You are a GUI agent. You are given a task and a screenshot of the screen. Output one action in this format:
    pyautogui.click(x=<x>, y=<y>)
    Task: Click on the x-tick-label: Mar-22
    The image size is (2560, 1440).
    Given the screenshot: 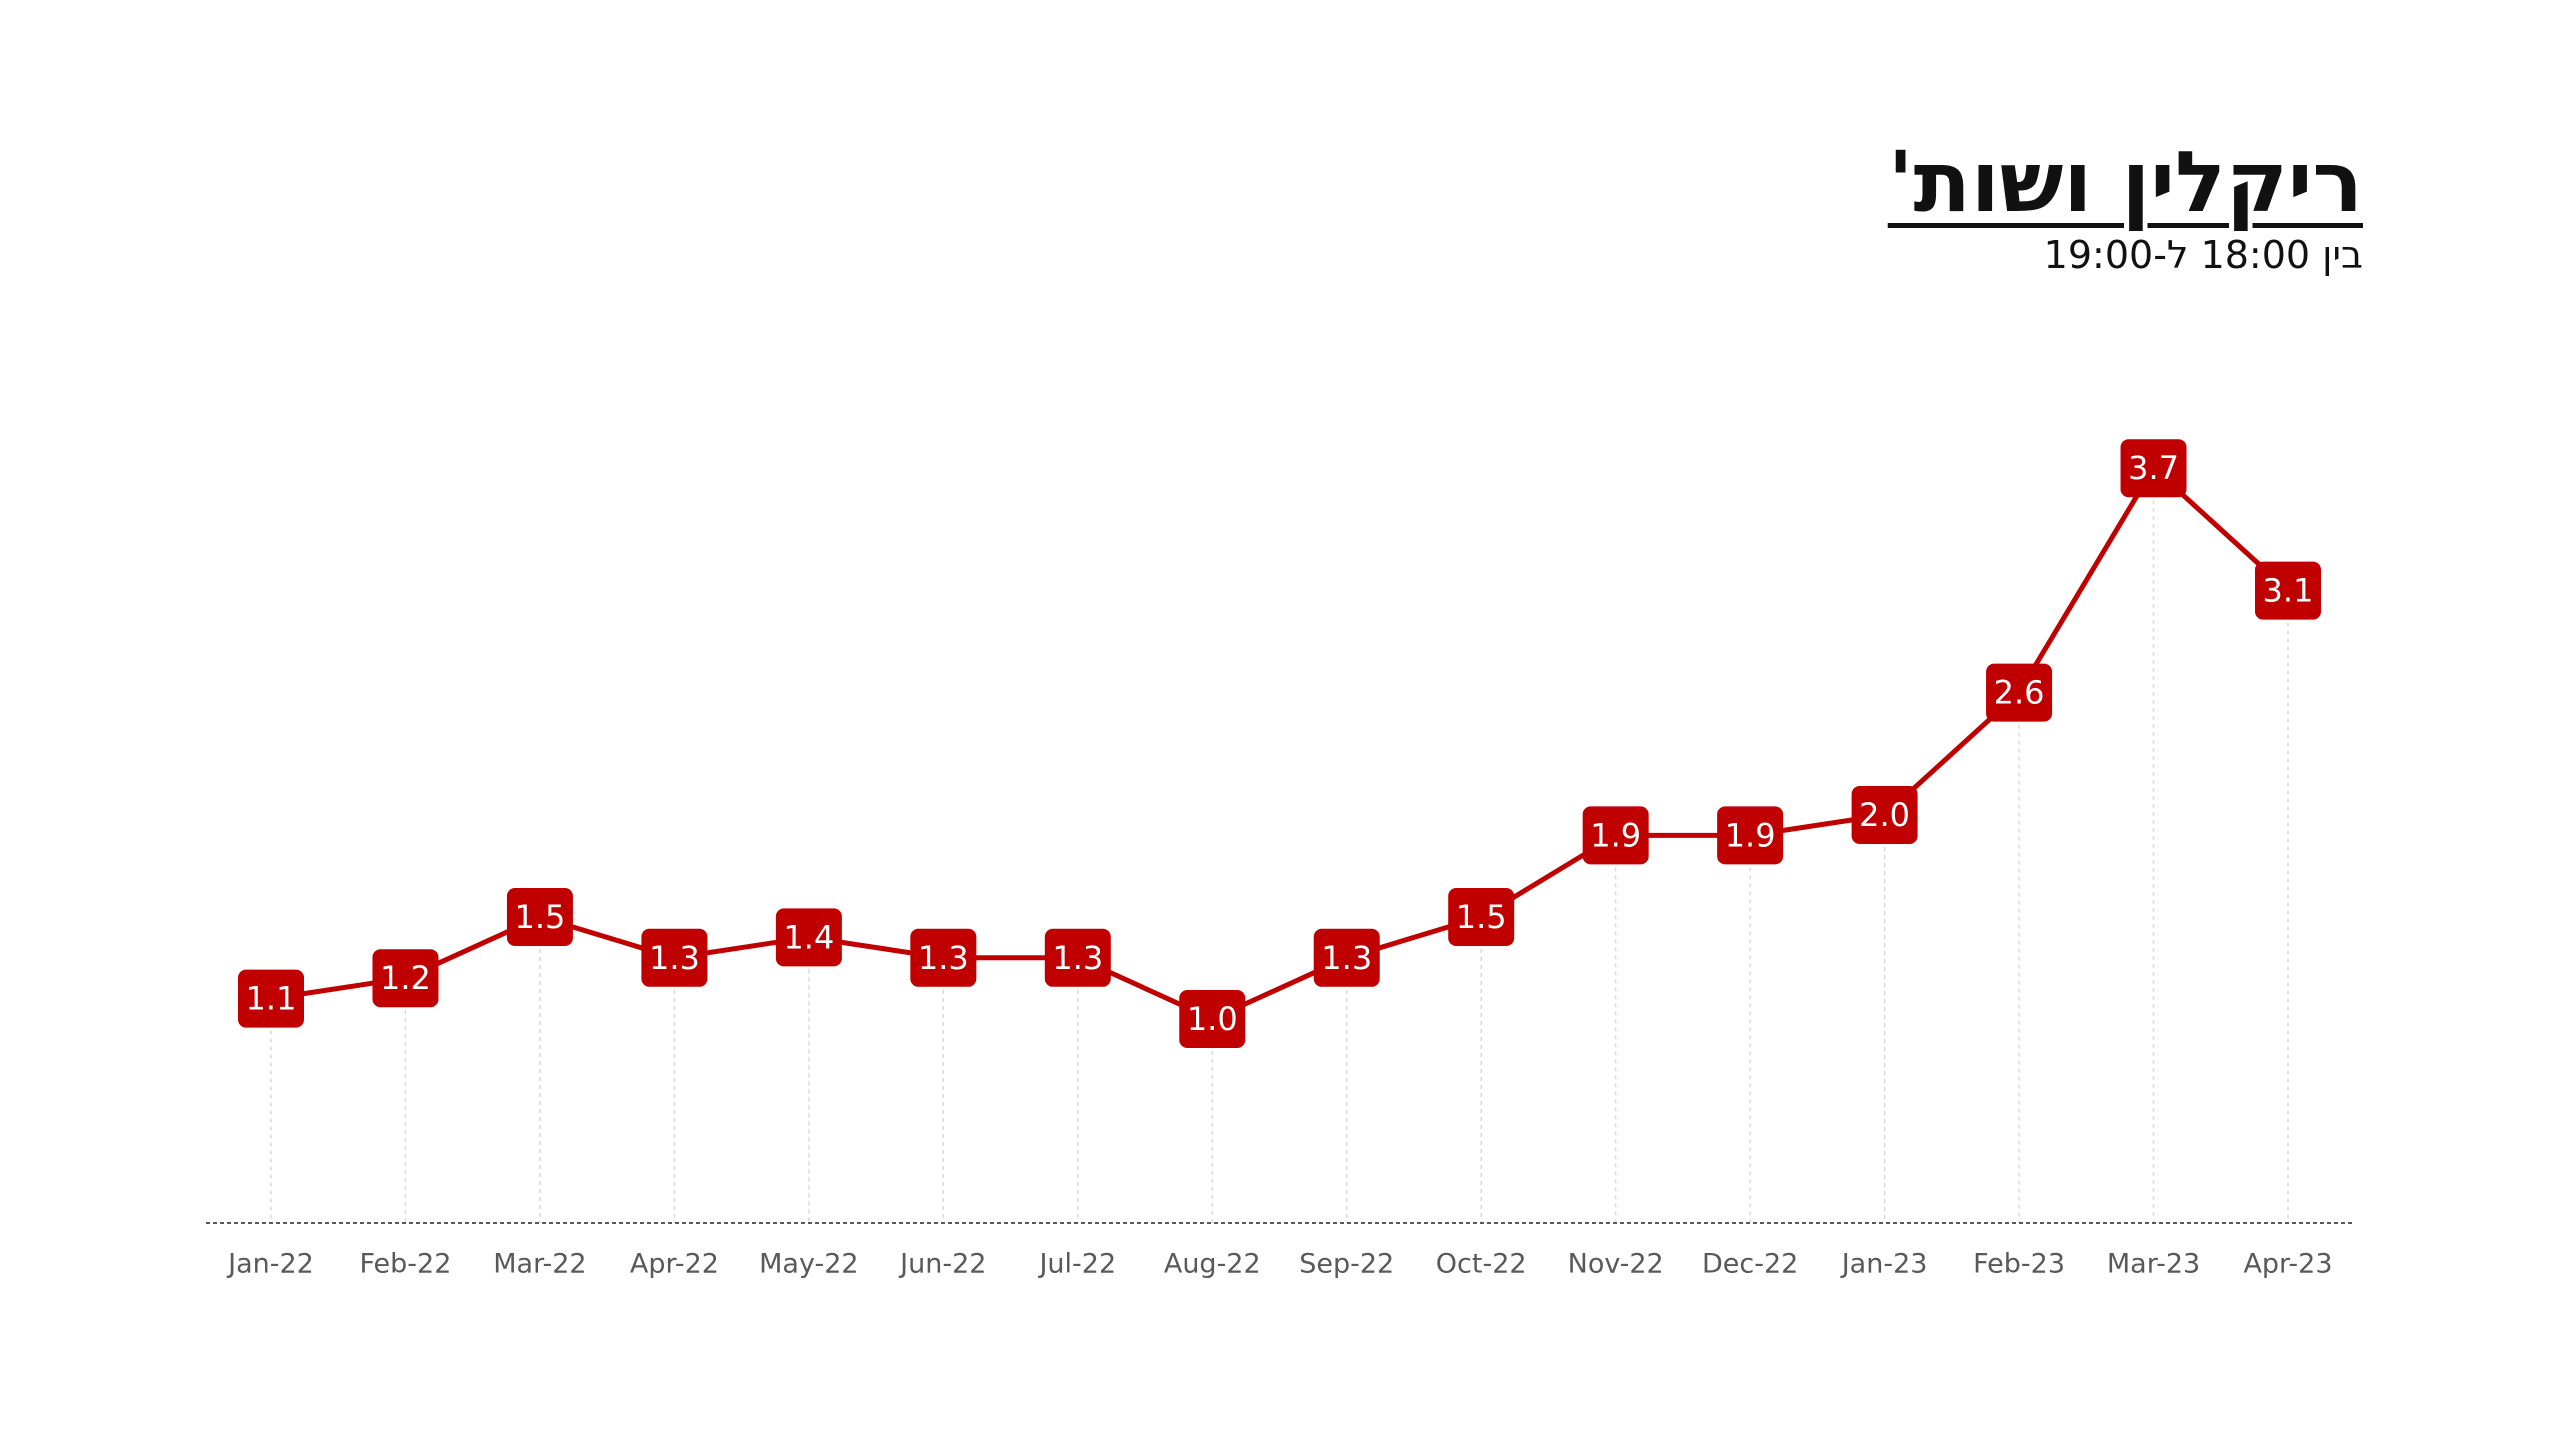 What is the action you would take?
    pyautogui.click(x=539, y=1264)
    